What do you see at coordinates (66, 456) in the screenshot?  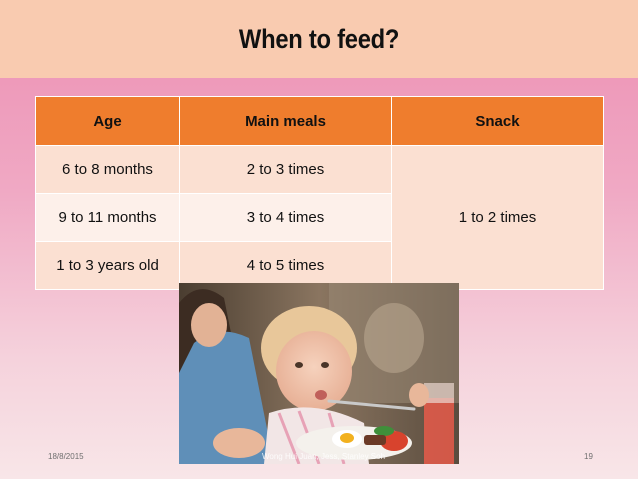 I see `footer-date: 18/8/2015` at bounding box center [66, 456].